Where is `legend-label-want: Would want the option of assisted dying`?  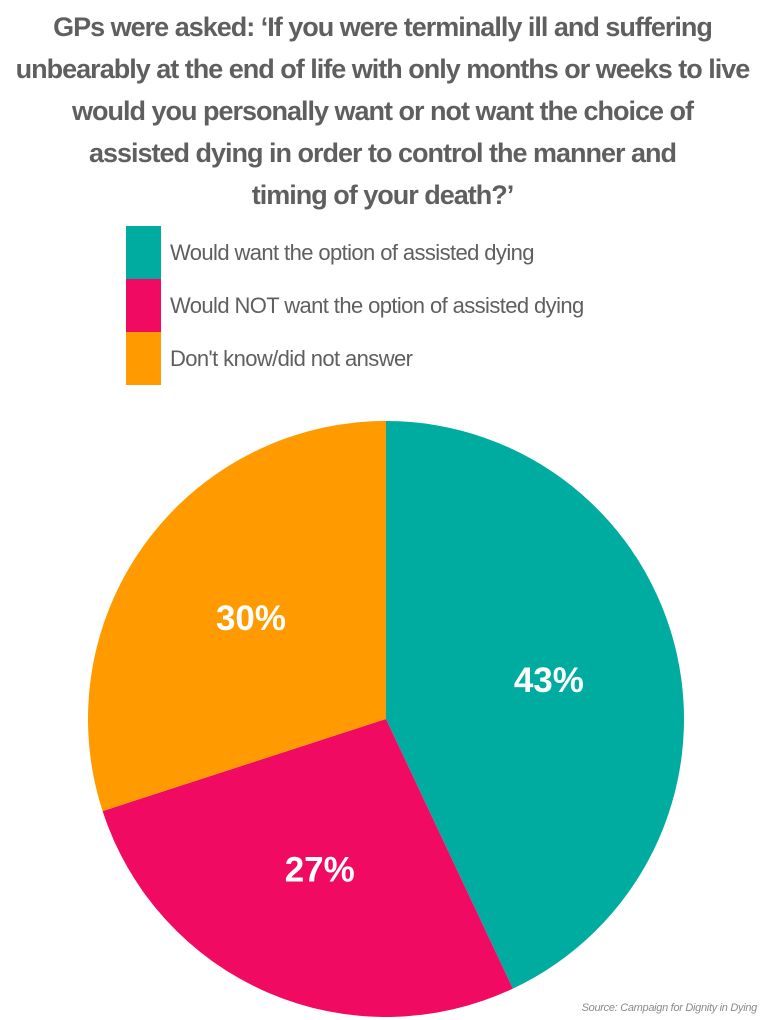 legend-label-want: Would want the option of assisted dying is located at coordinates (352, 252).